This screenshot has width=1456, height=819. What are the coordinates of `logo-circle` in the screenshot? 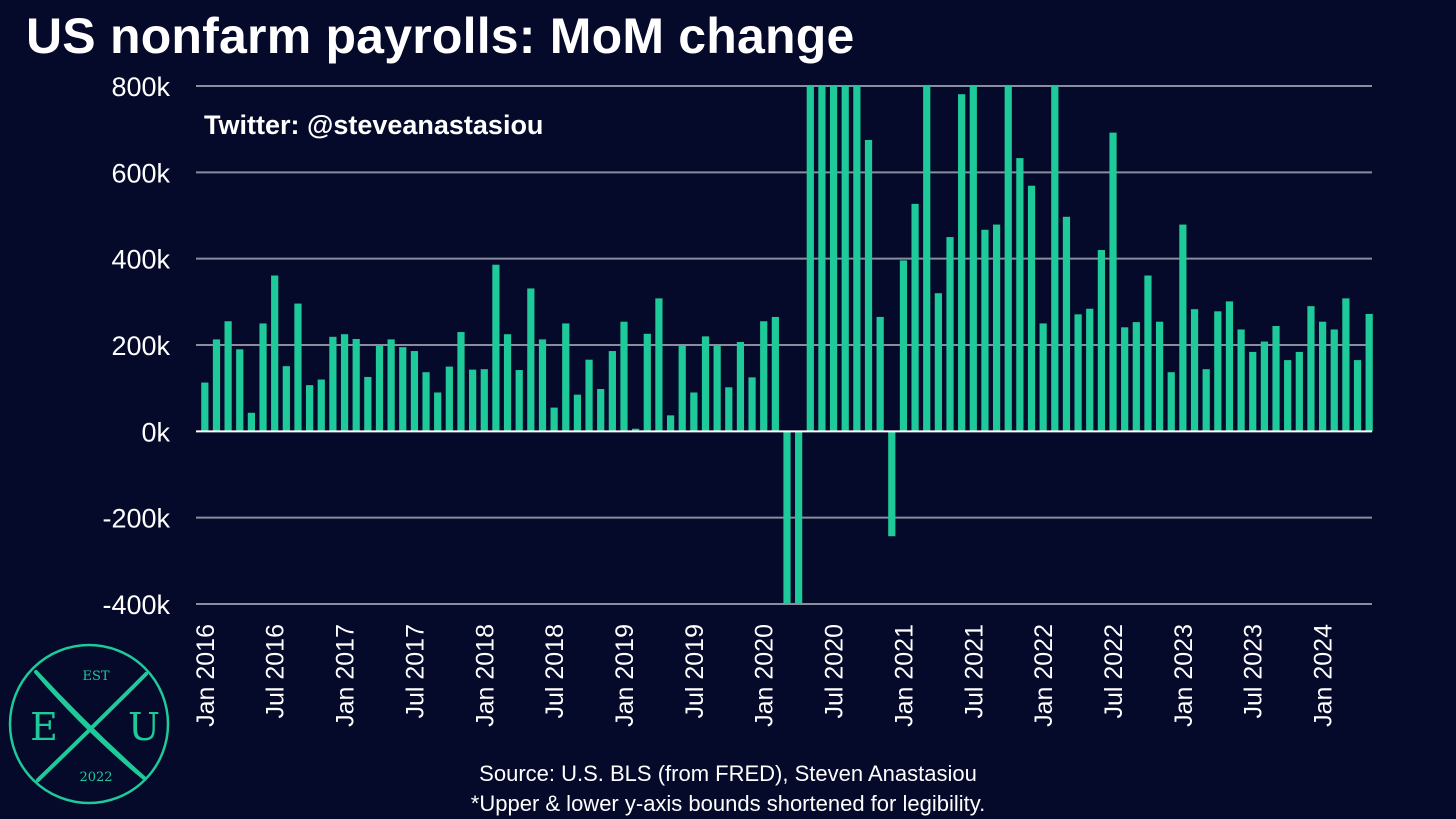 It's located at (89, 724).